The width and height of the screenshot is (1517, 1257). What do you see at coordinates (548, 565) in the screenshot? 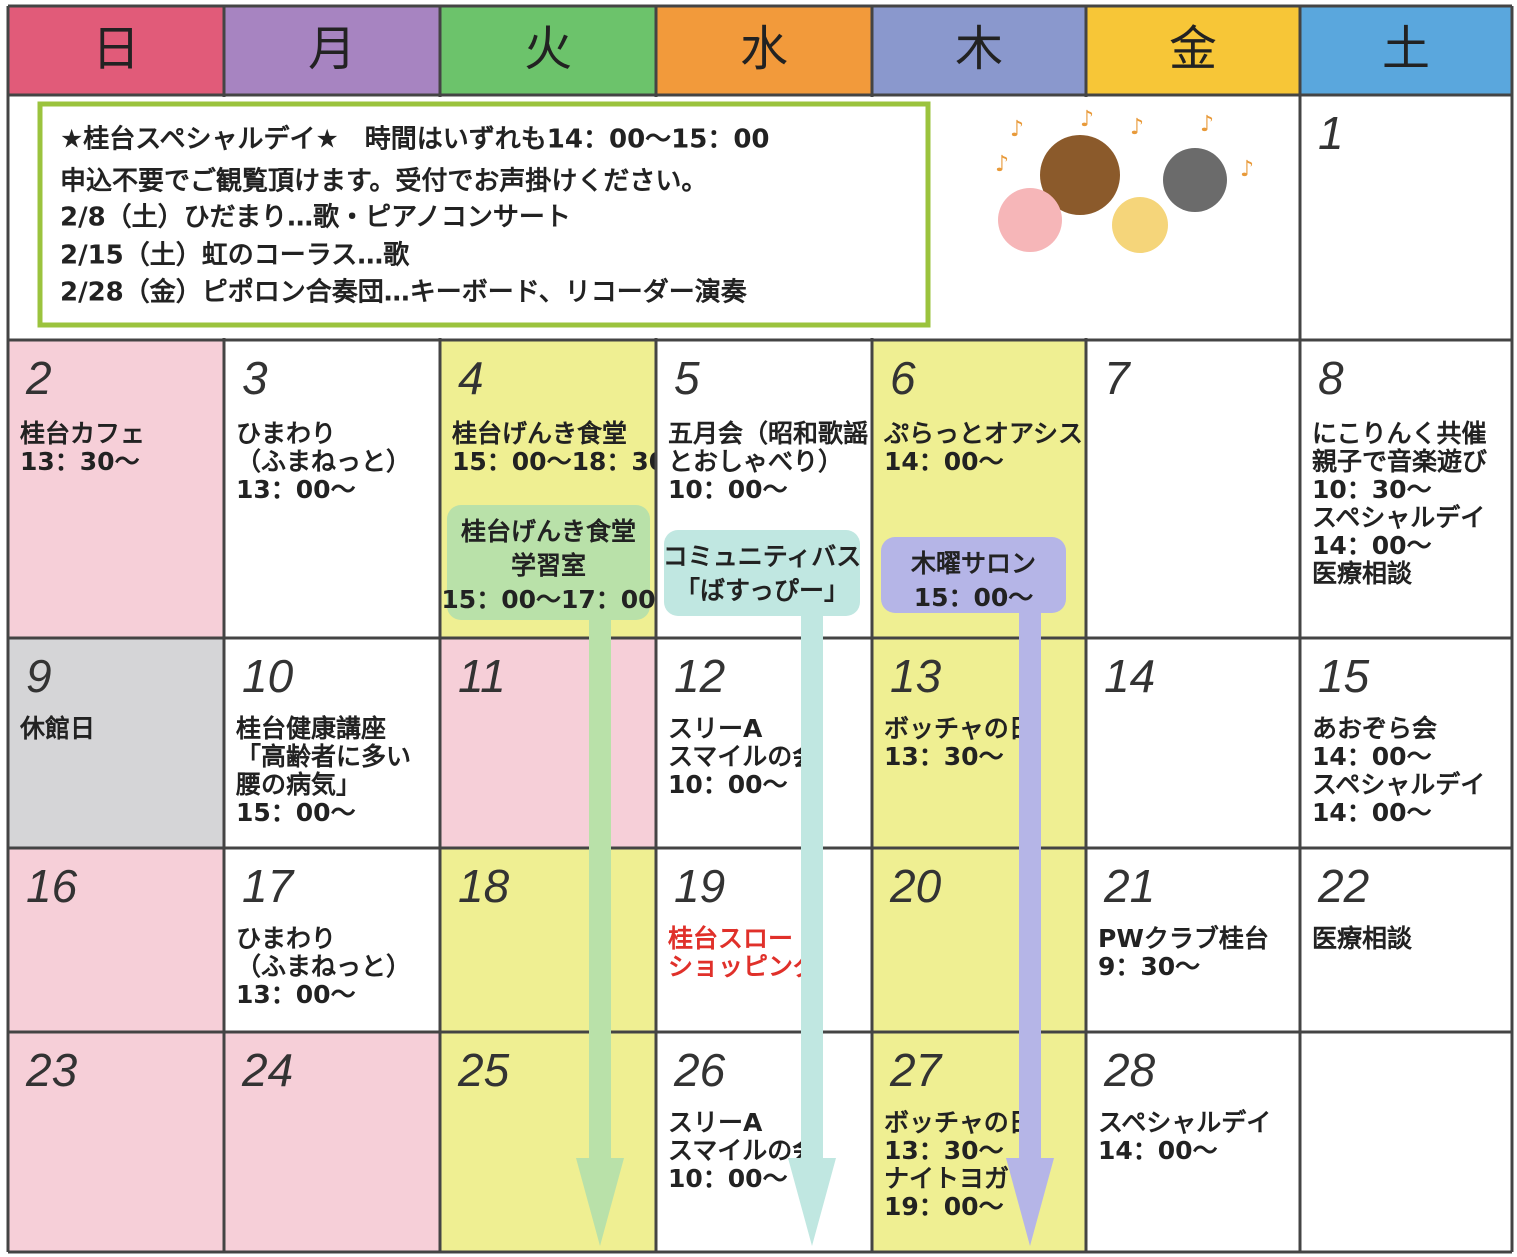
I see `banner-text: 学習室` at bounding box center [548, 565].